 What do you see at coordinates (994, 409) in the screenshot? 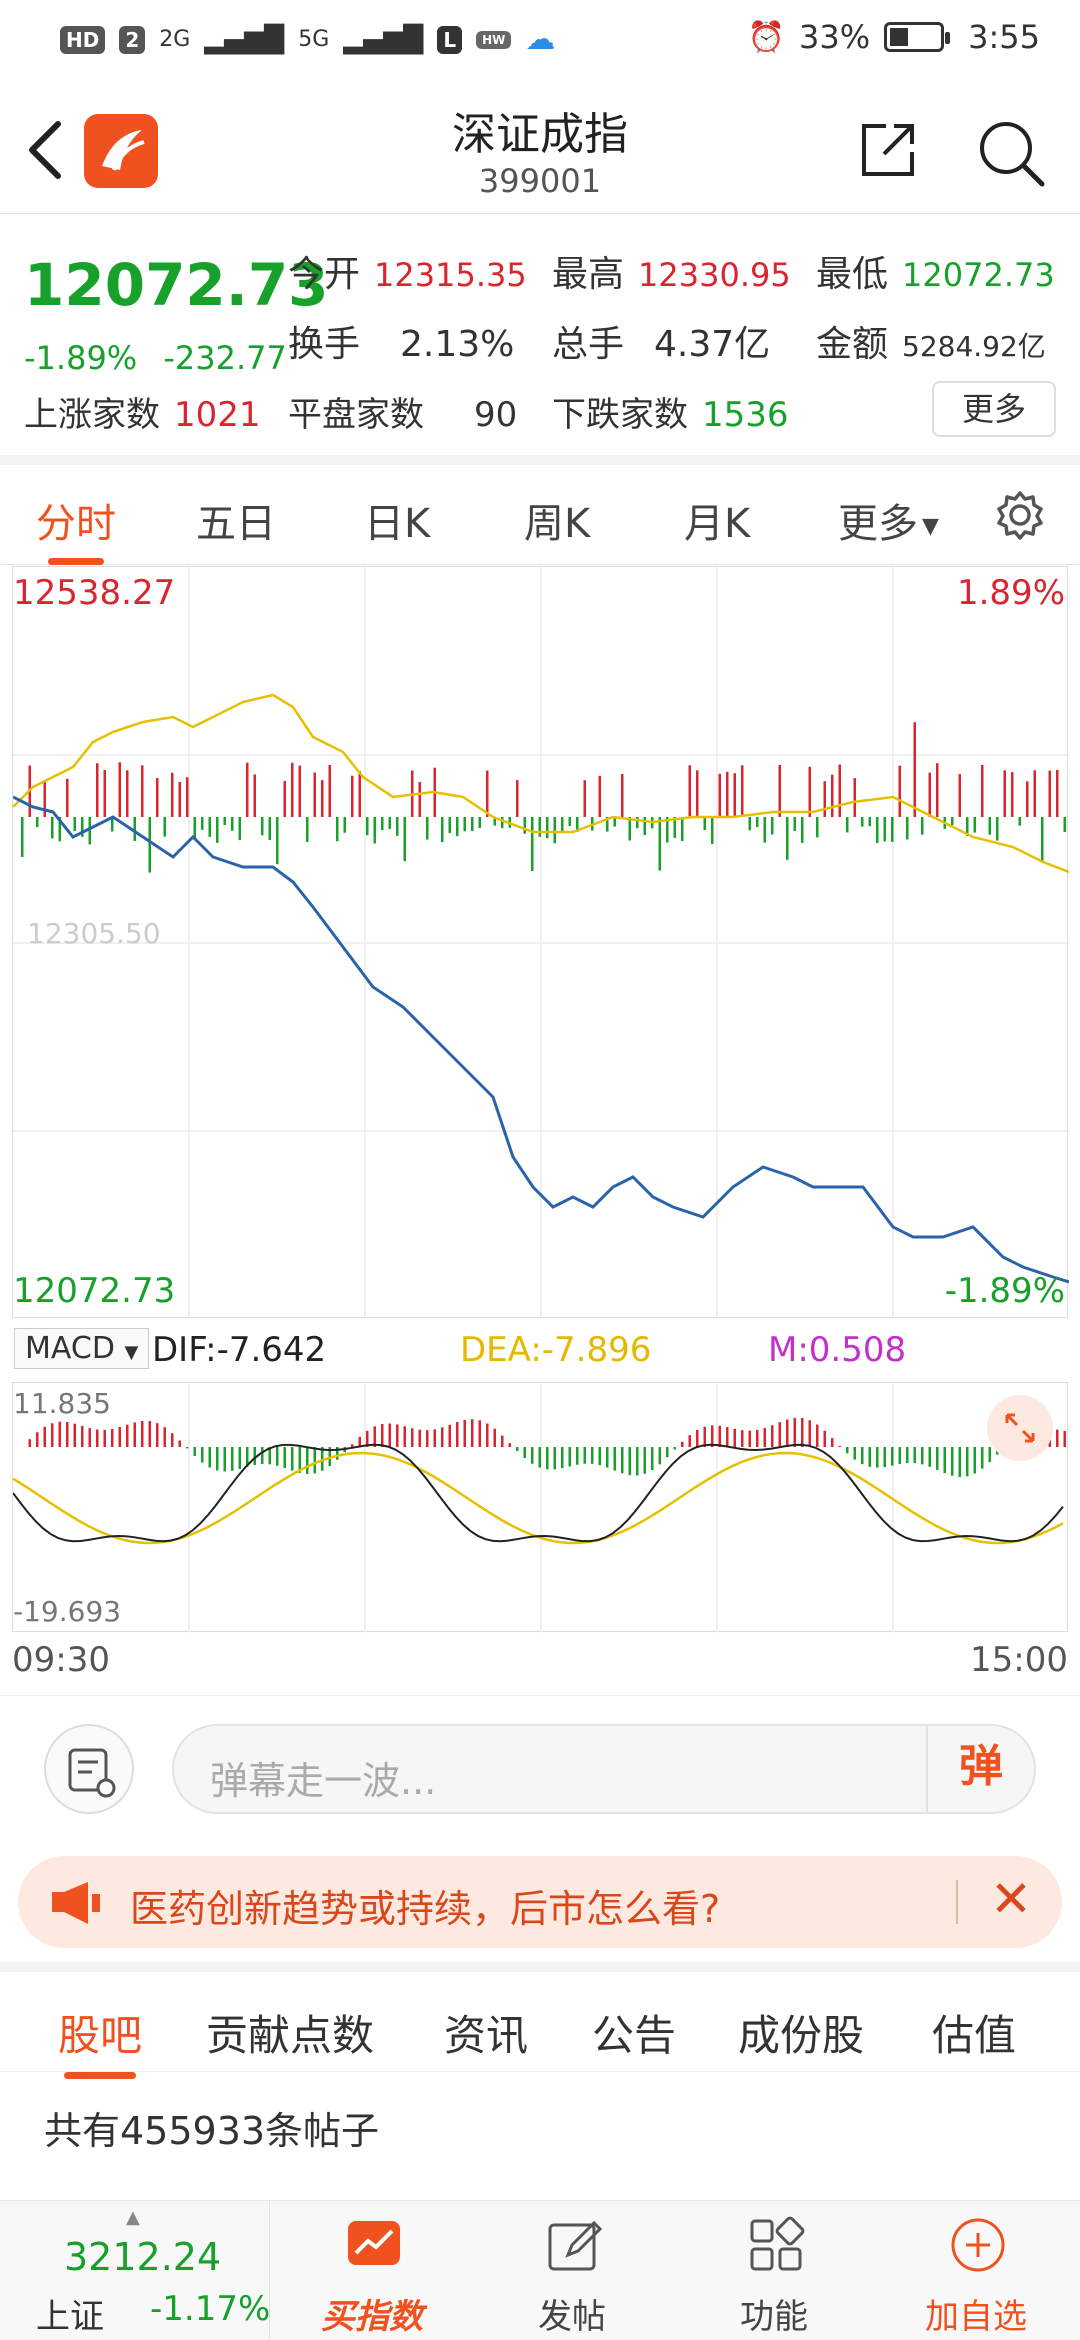
I see `more-quote-button: 更多` at bounding box center [994, 409].